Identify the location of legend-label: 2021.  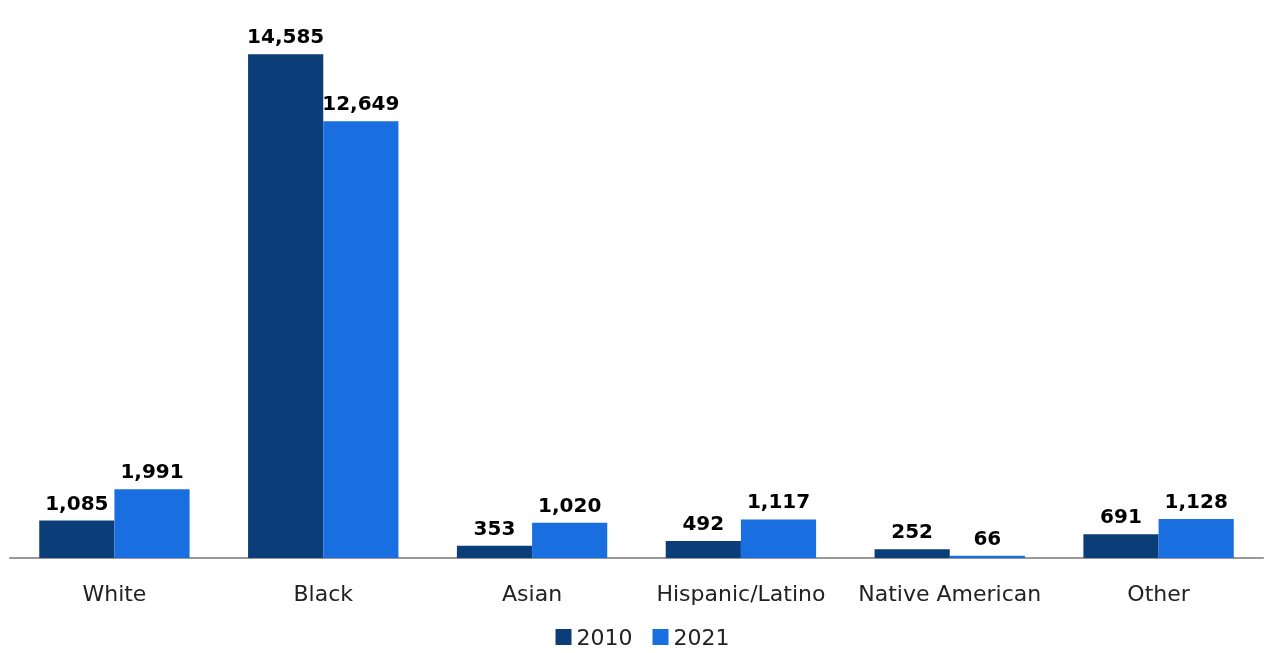
(701, 637).